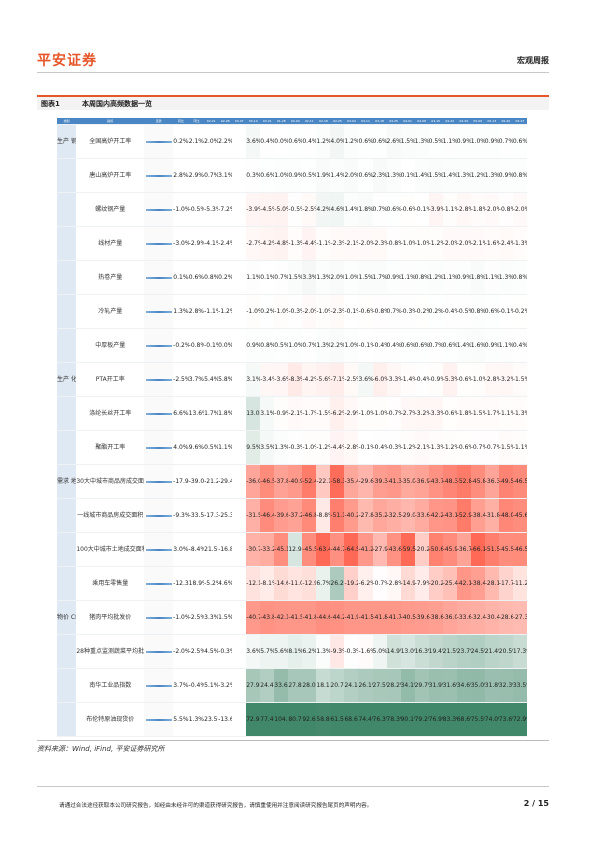 The width and height of the screenshot is (595, 842). I want to click on value-cell: 0.5%, so click(309, 175).